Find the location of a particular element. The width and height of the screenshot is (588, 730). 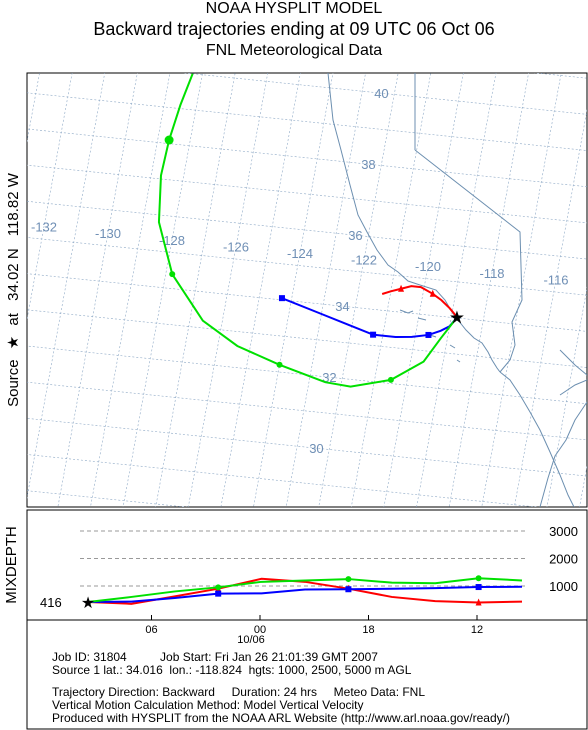

mixdepth-panel: ★ is located at coordinates (304, 571).